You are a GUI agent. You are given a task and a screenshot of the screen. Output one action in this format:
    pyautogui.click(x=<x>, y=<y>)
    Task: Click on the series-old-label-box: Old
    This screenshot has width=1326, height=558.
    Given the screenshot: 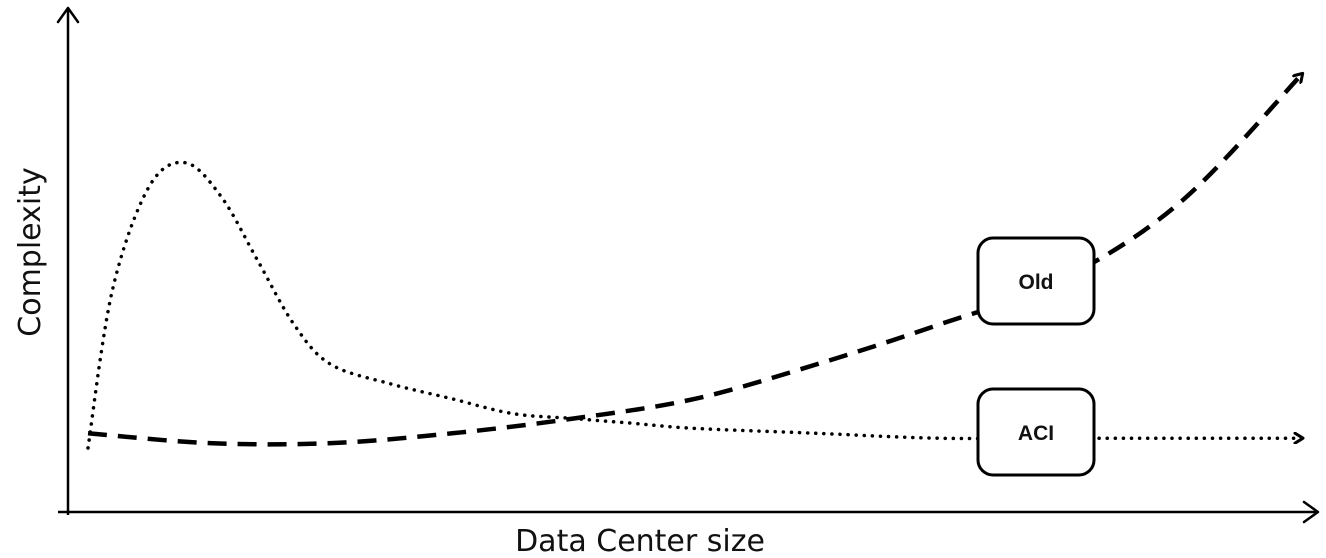 What is the action you would take?
    pyautogui.click(x=1036, y=281)
    